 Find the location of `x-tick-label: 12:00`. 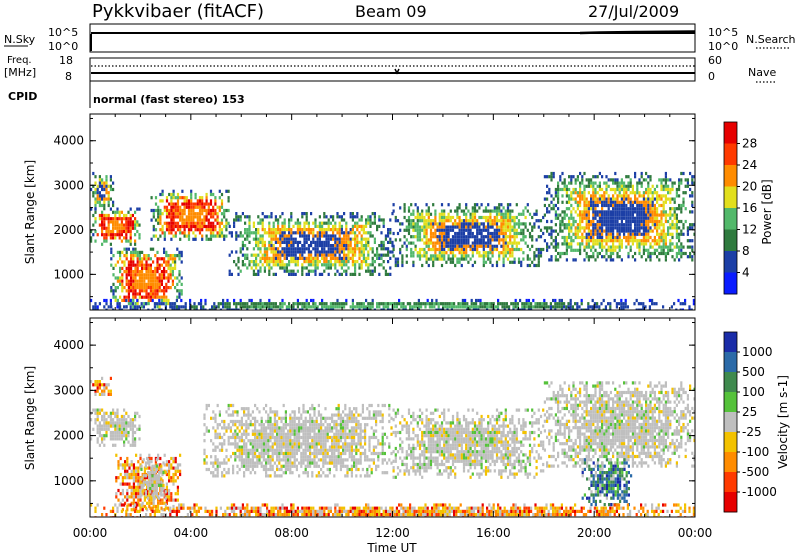

x-tick-label: 12:00 is located at coordinates (392, 533).